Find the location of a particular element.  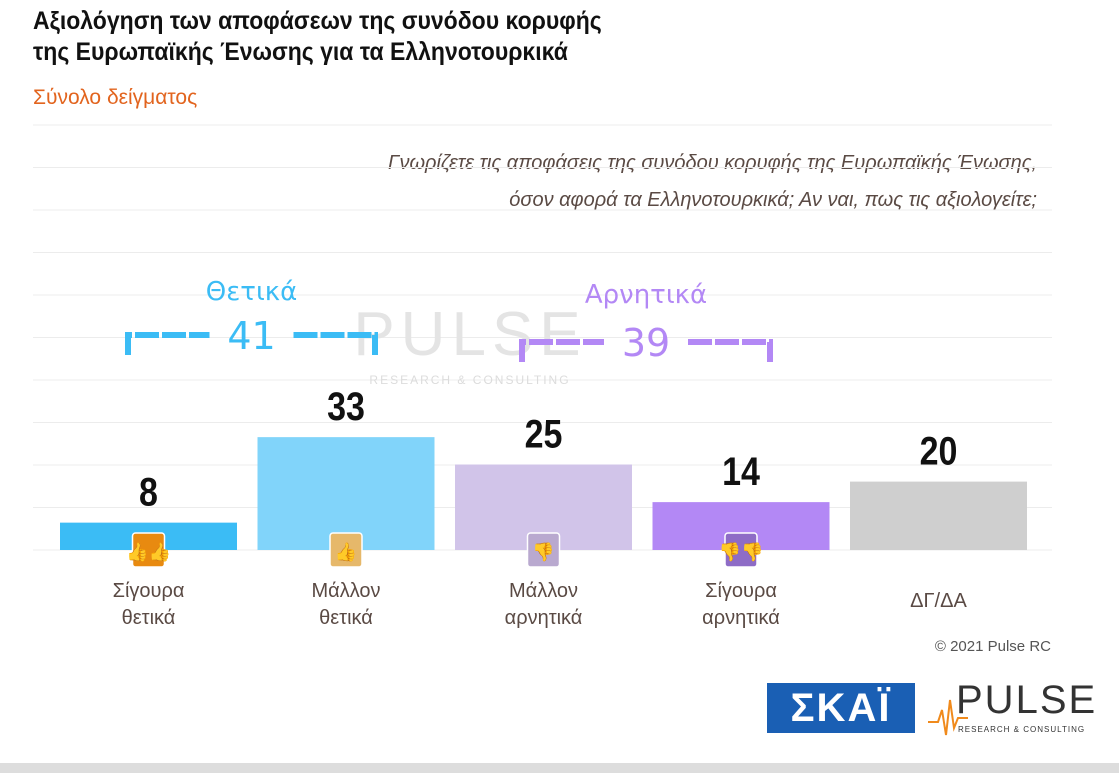

thumbs-up-icon-glyph: 👍 is located at coordinates (346, 551).